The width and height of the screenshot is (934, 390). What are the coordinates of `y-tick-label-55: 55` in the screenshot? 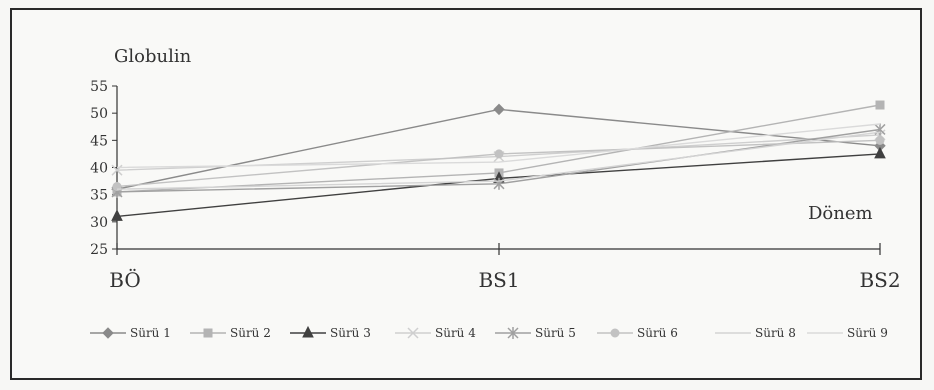 It's located at (99, 87).